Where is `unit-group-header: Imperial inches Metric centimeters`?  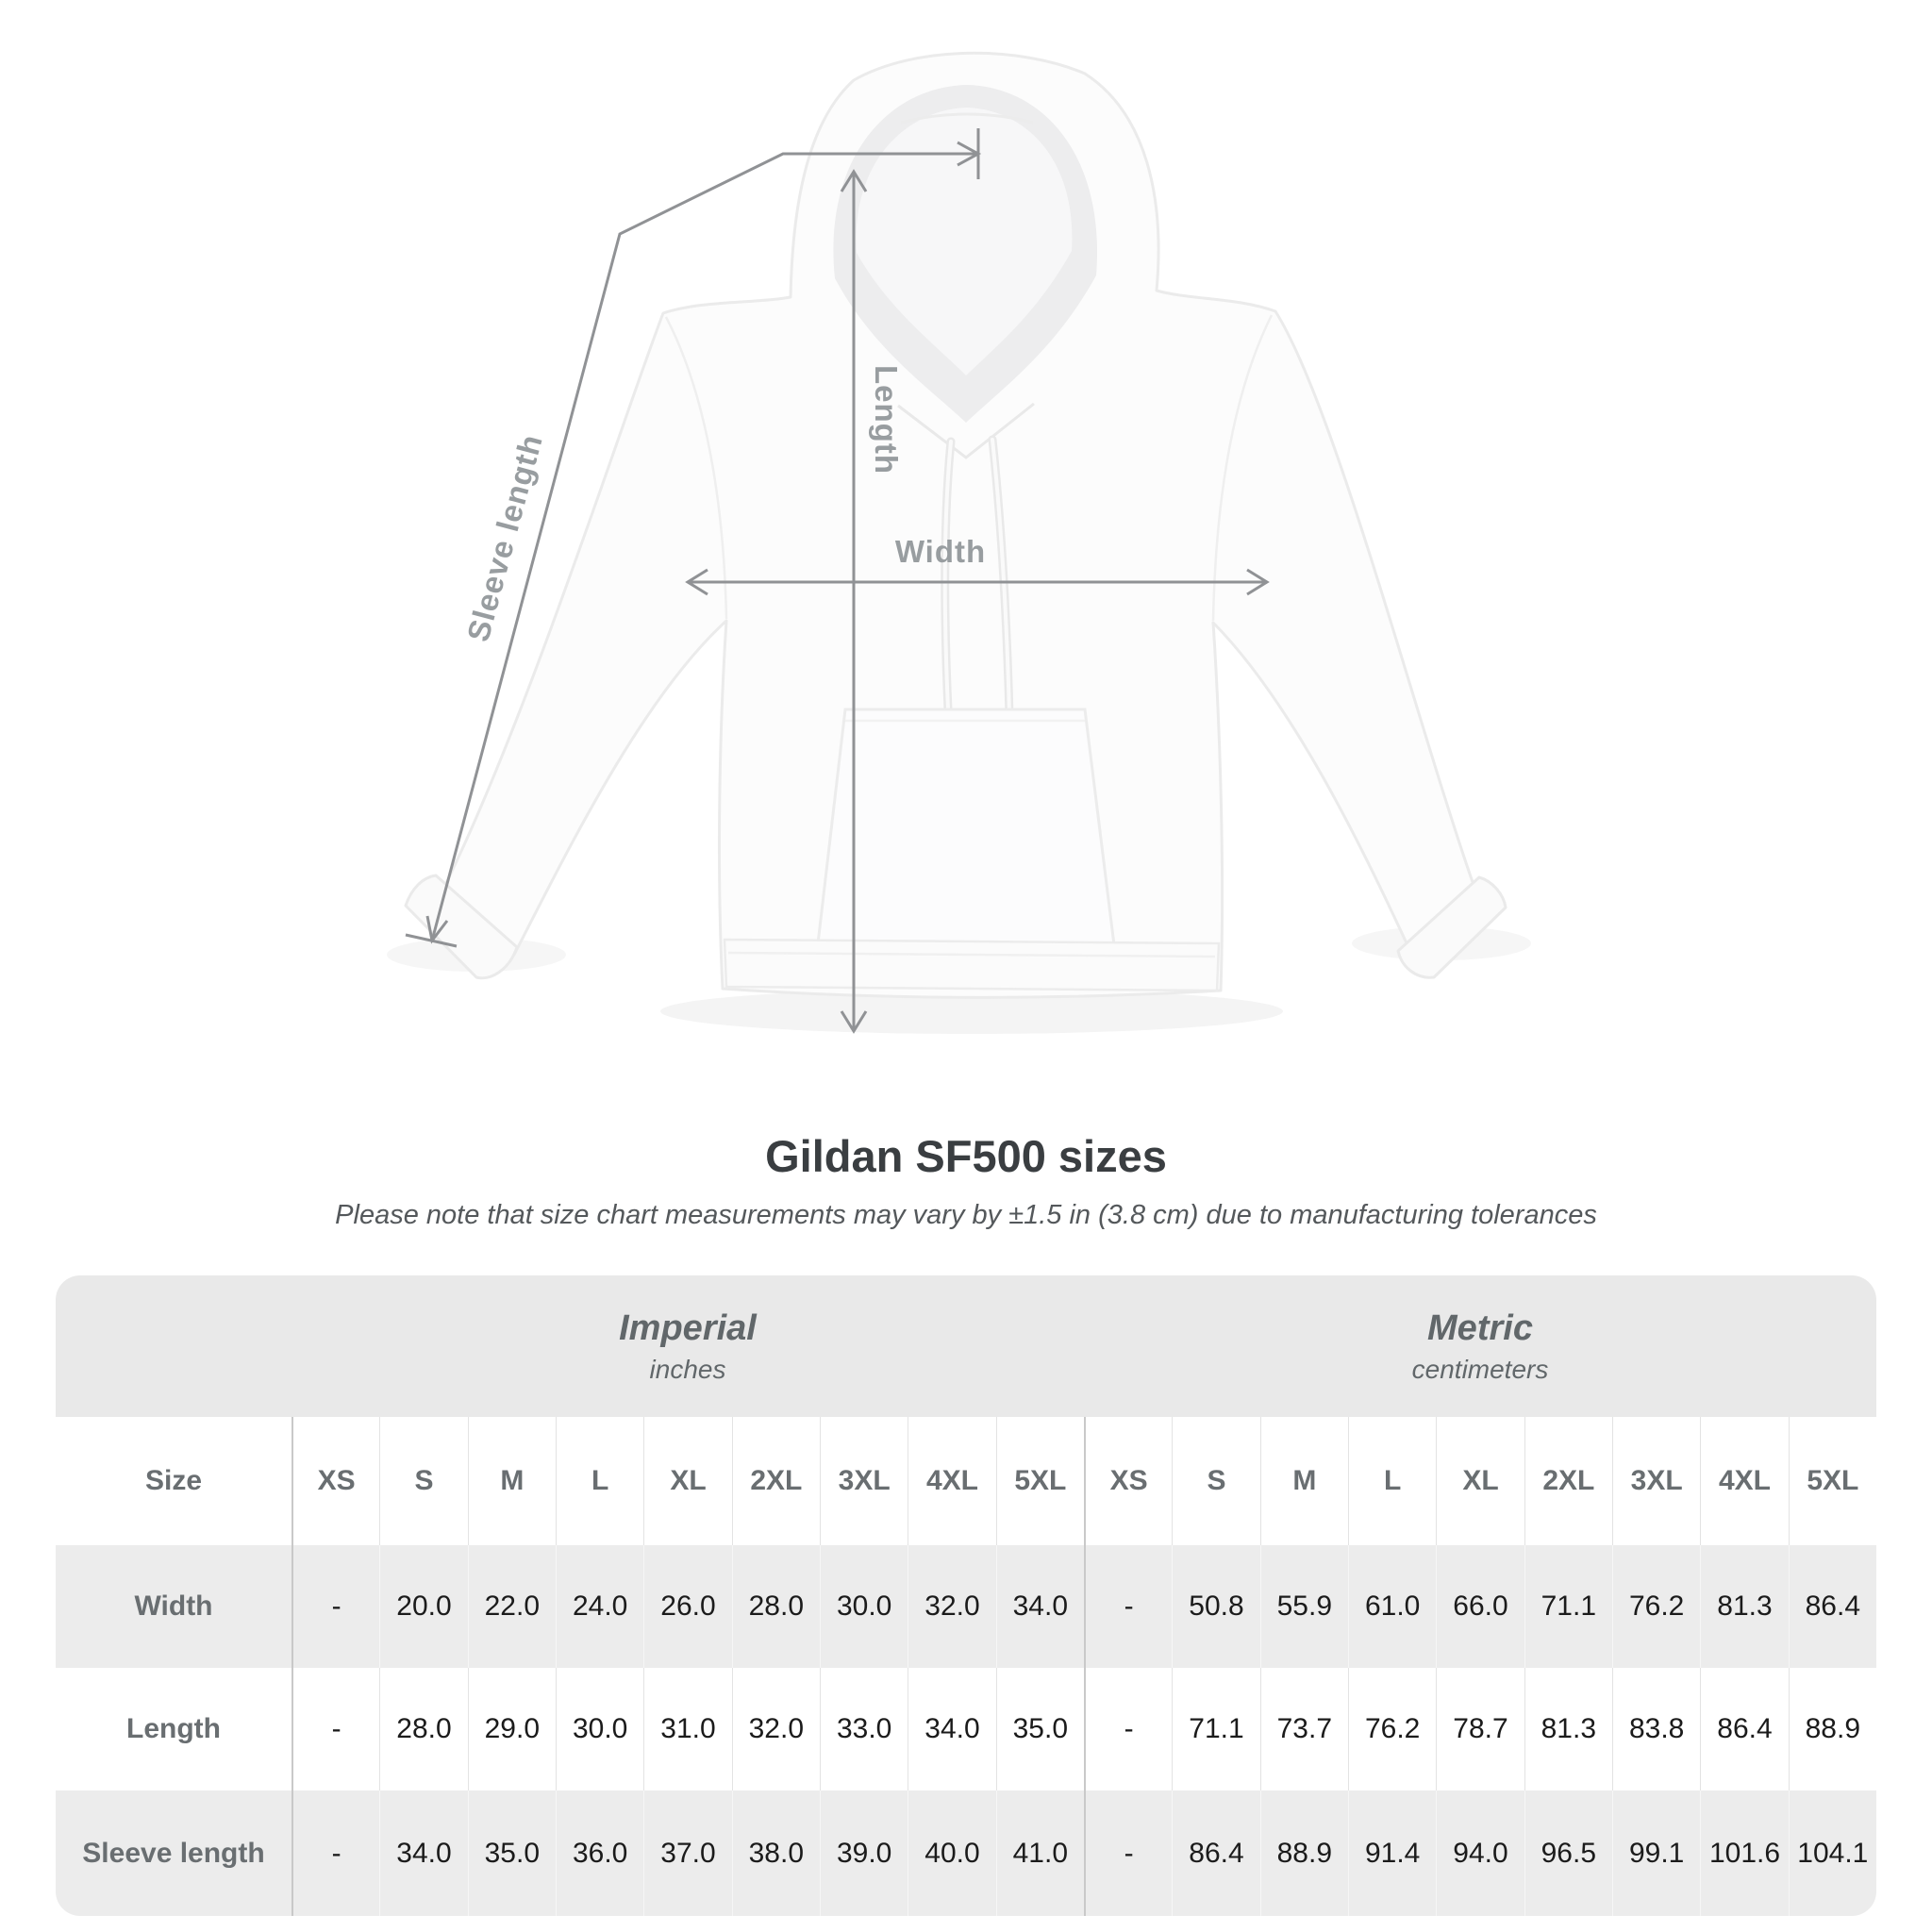
unit-group-header: Imperial inches Metric centimeters is located at coordinates (966, 1346).